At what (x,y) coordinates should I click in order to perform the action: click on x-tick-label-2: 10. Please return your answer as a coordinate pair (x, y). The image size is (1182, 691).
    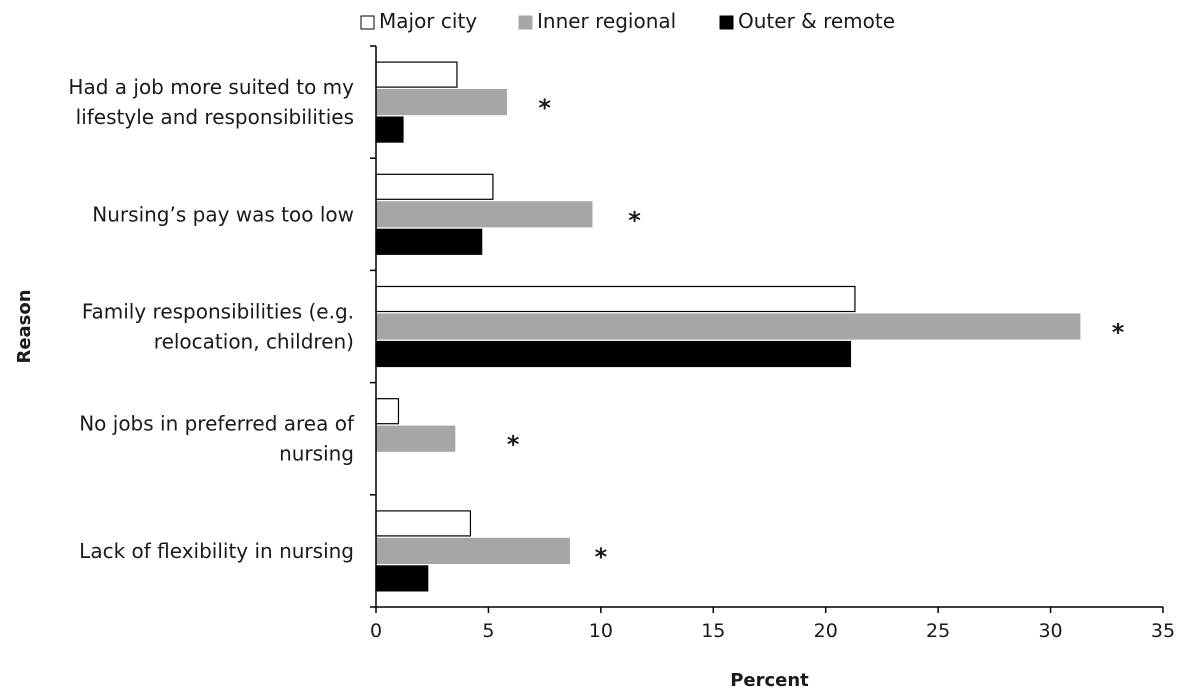
    Looking at the image, I should click on (601, 631).